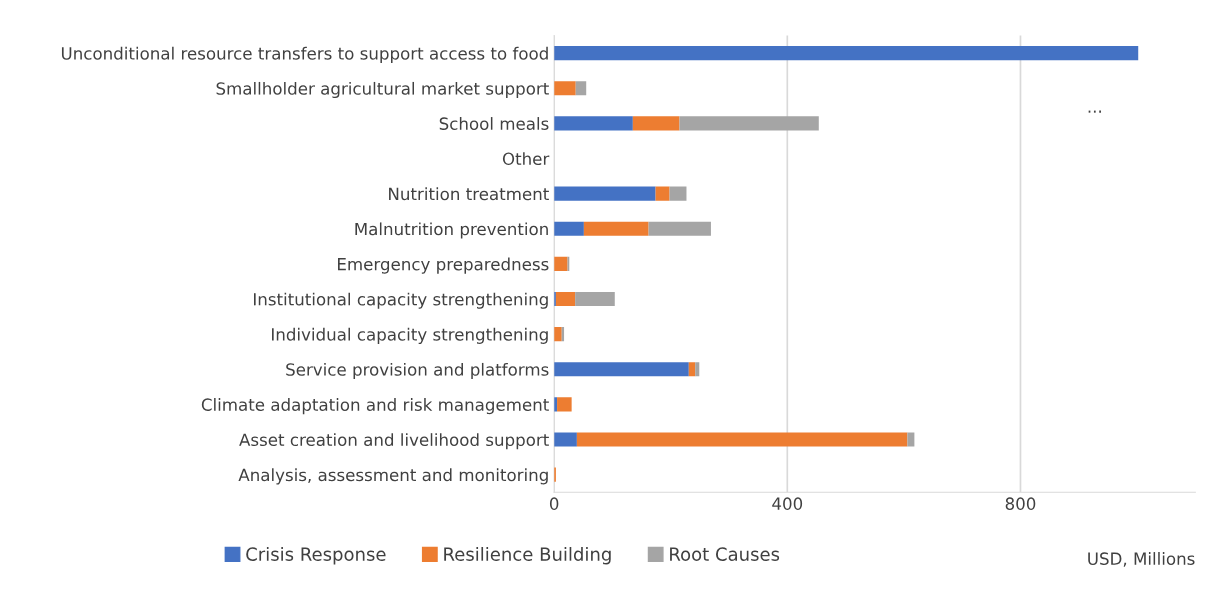  I want to click on y-tick-label: Other, so click(526, 159).